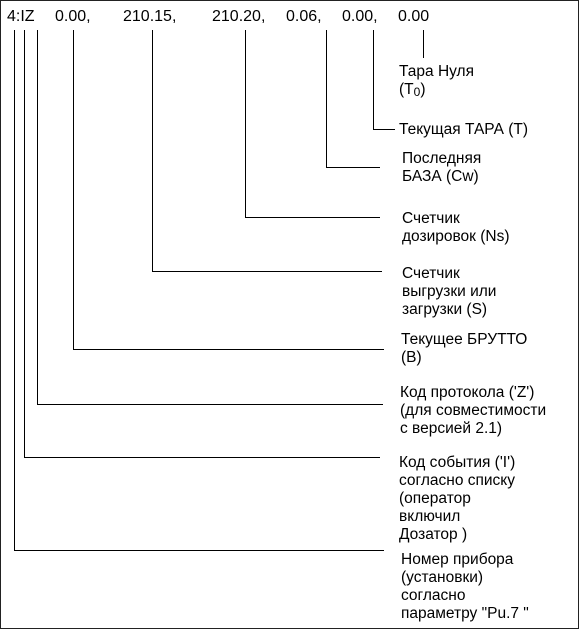  What do you see at coordinates (21, 16) in the screenshot?
I see `field-device-event-protocol: 4:IZ` at bounding box center [21, 16].